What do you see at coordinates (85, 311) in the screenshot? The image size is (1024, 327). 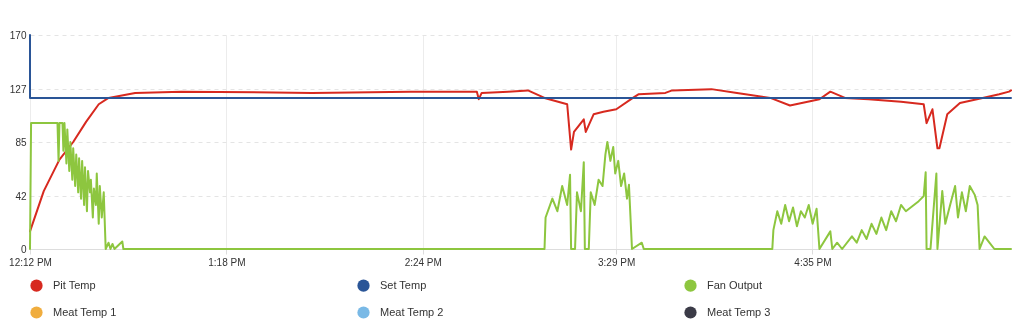 I see `legend-label: Meat Temp 1` at bounding box center [85, 311].